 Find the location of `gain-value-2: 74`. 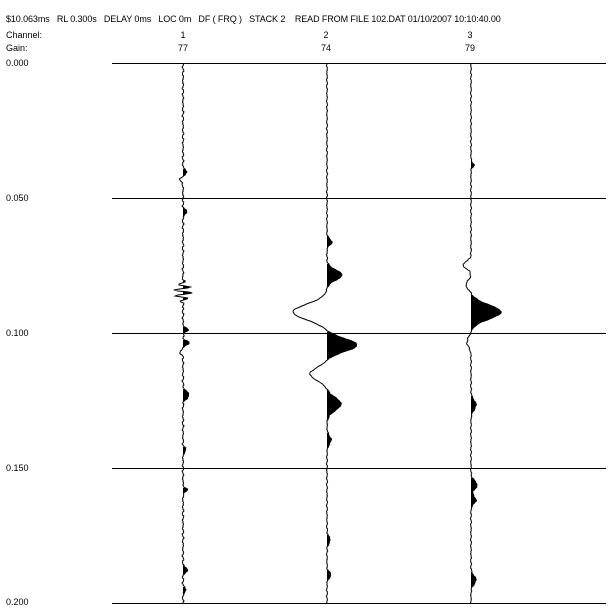

gain-value-2: 74 is located at coordinates (325, 48).